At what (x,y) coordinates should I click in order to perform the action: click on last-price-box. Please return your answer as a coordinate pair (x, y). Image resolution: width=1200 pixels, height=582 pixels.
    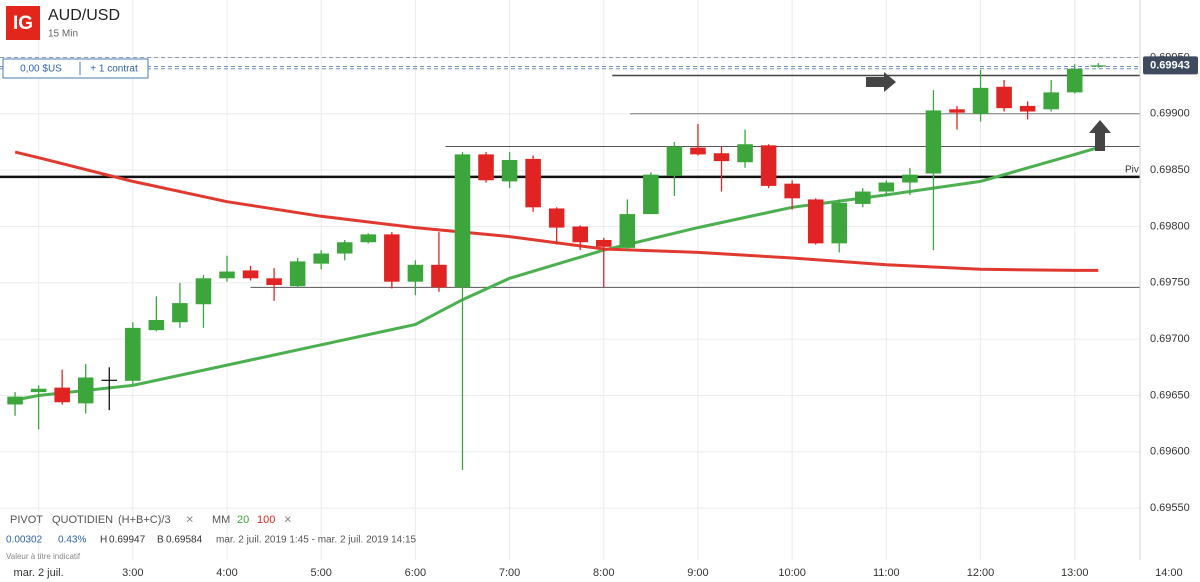
    Looking at the image, I should click on (1170, 65).